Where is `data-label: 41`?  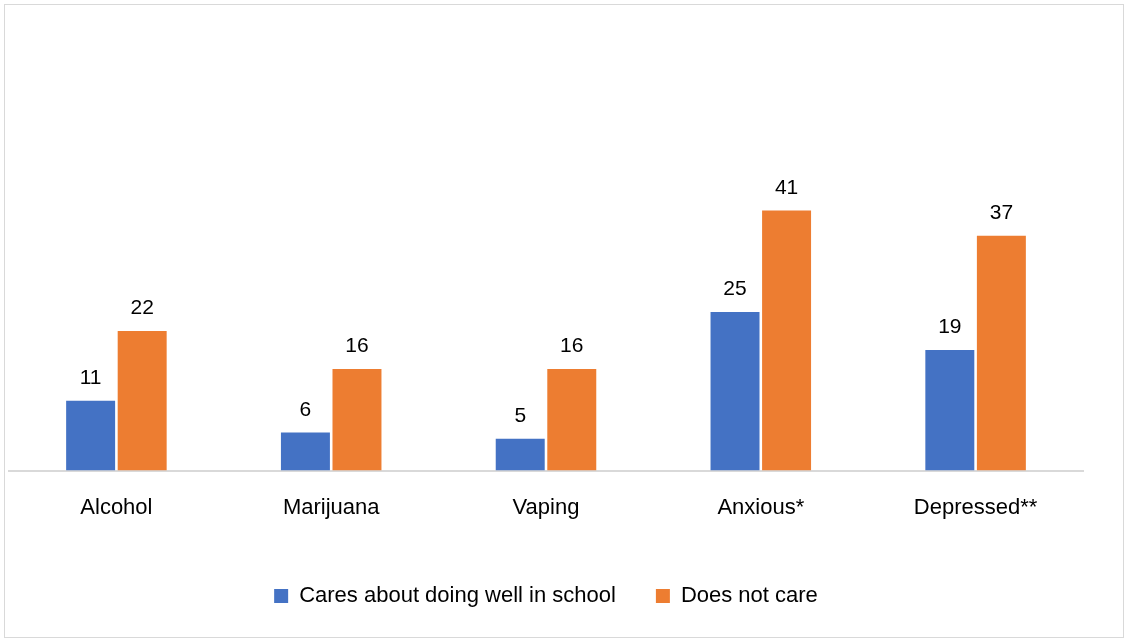
data-label: 41 is located at coordinates (786, 186).